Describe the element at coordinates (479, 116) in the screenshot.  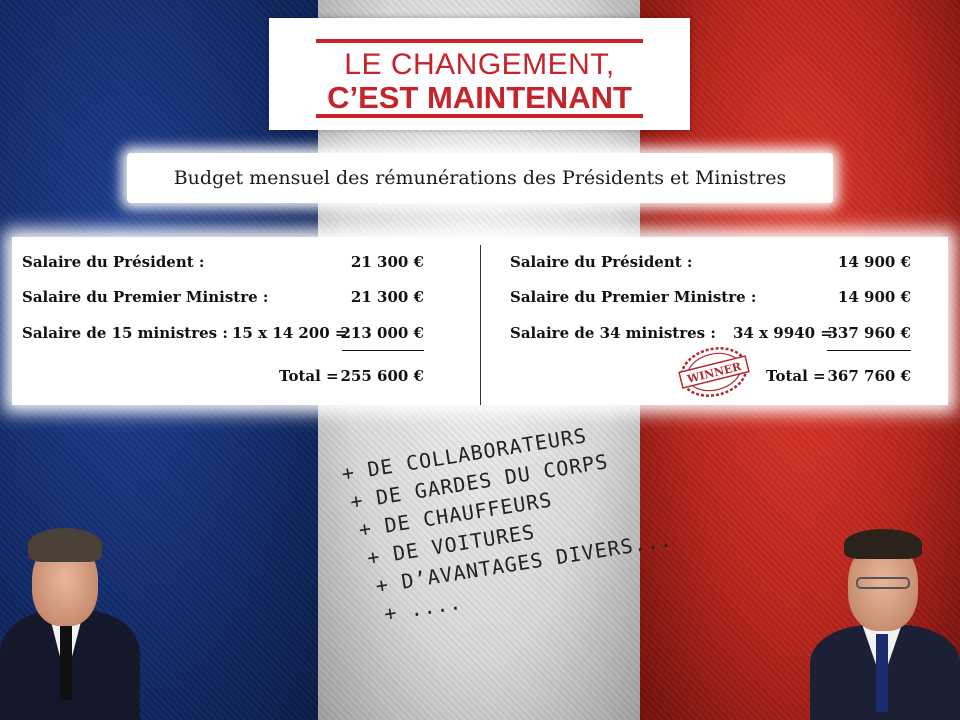
I see `banner-bottom-rule` at that location.